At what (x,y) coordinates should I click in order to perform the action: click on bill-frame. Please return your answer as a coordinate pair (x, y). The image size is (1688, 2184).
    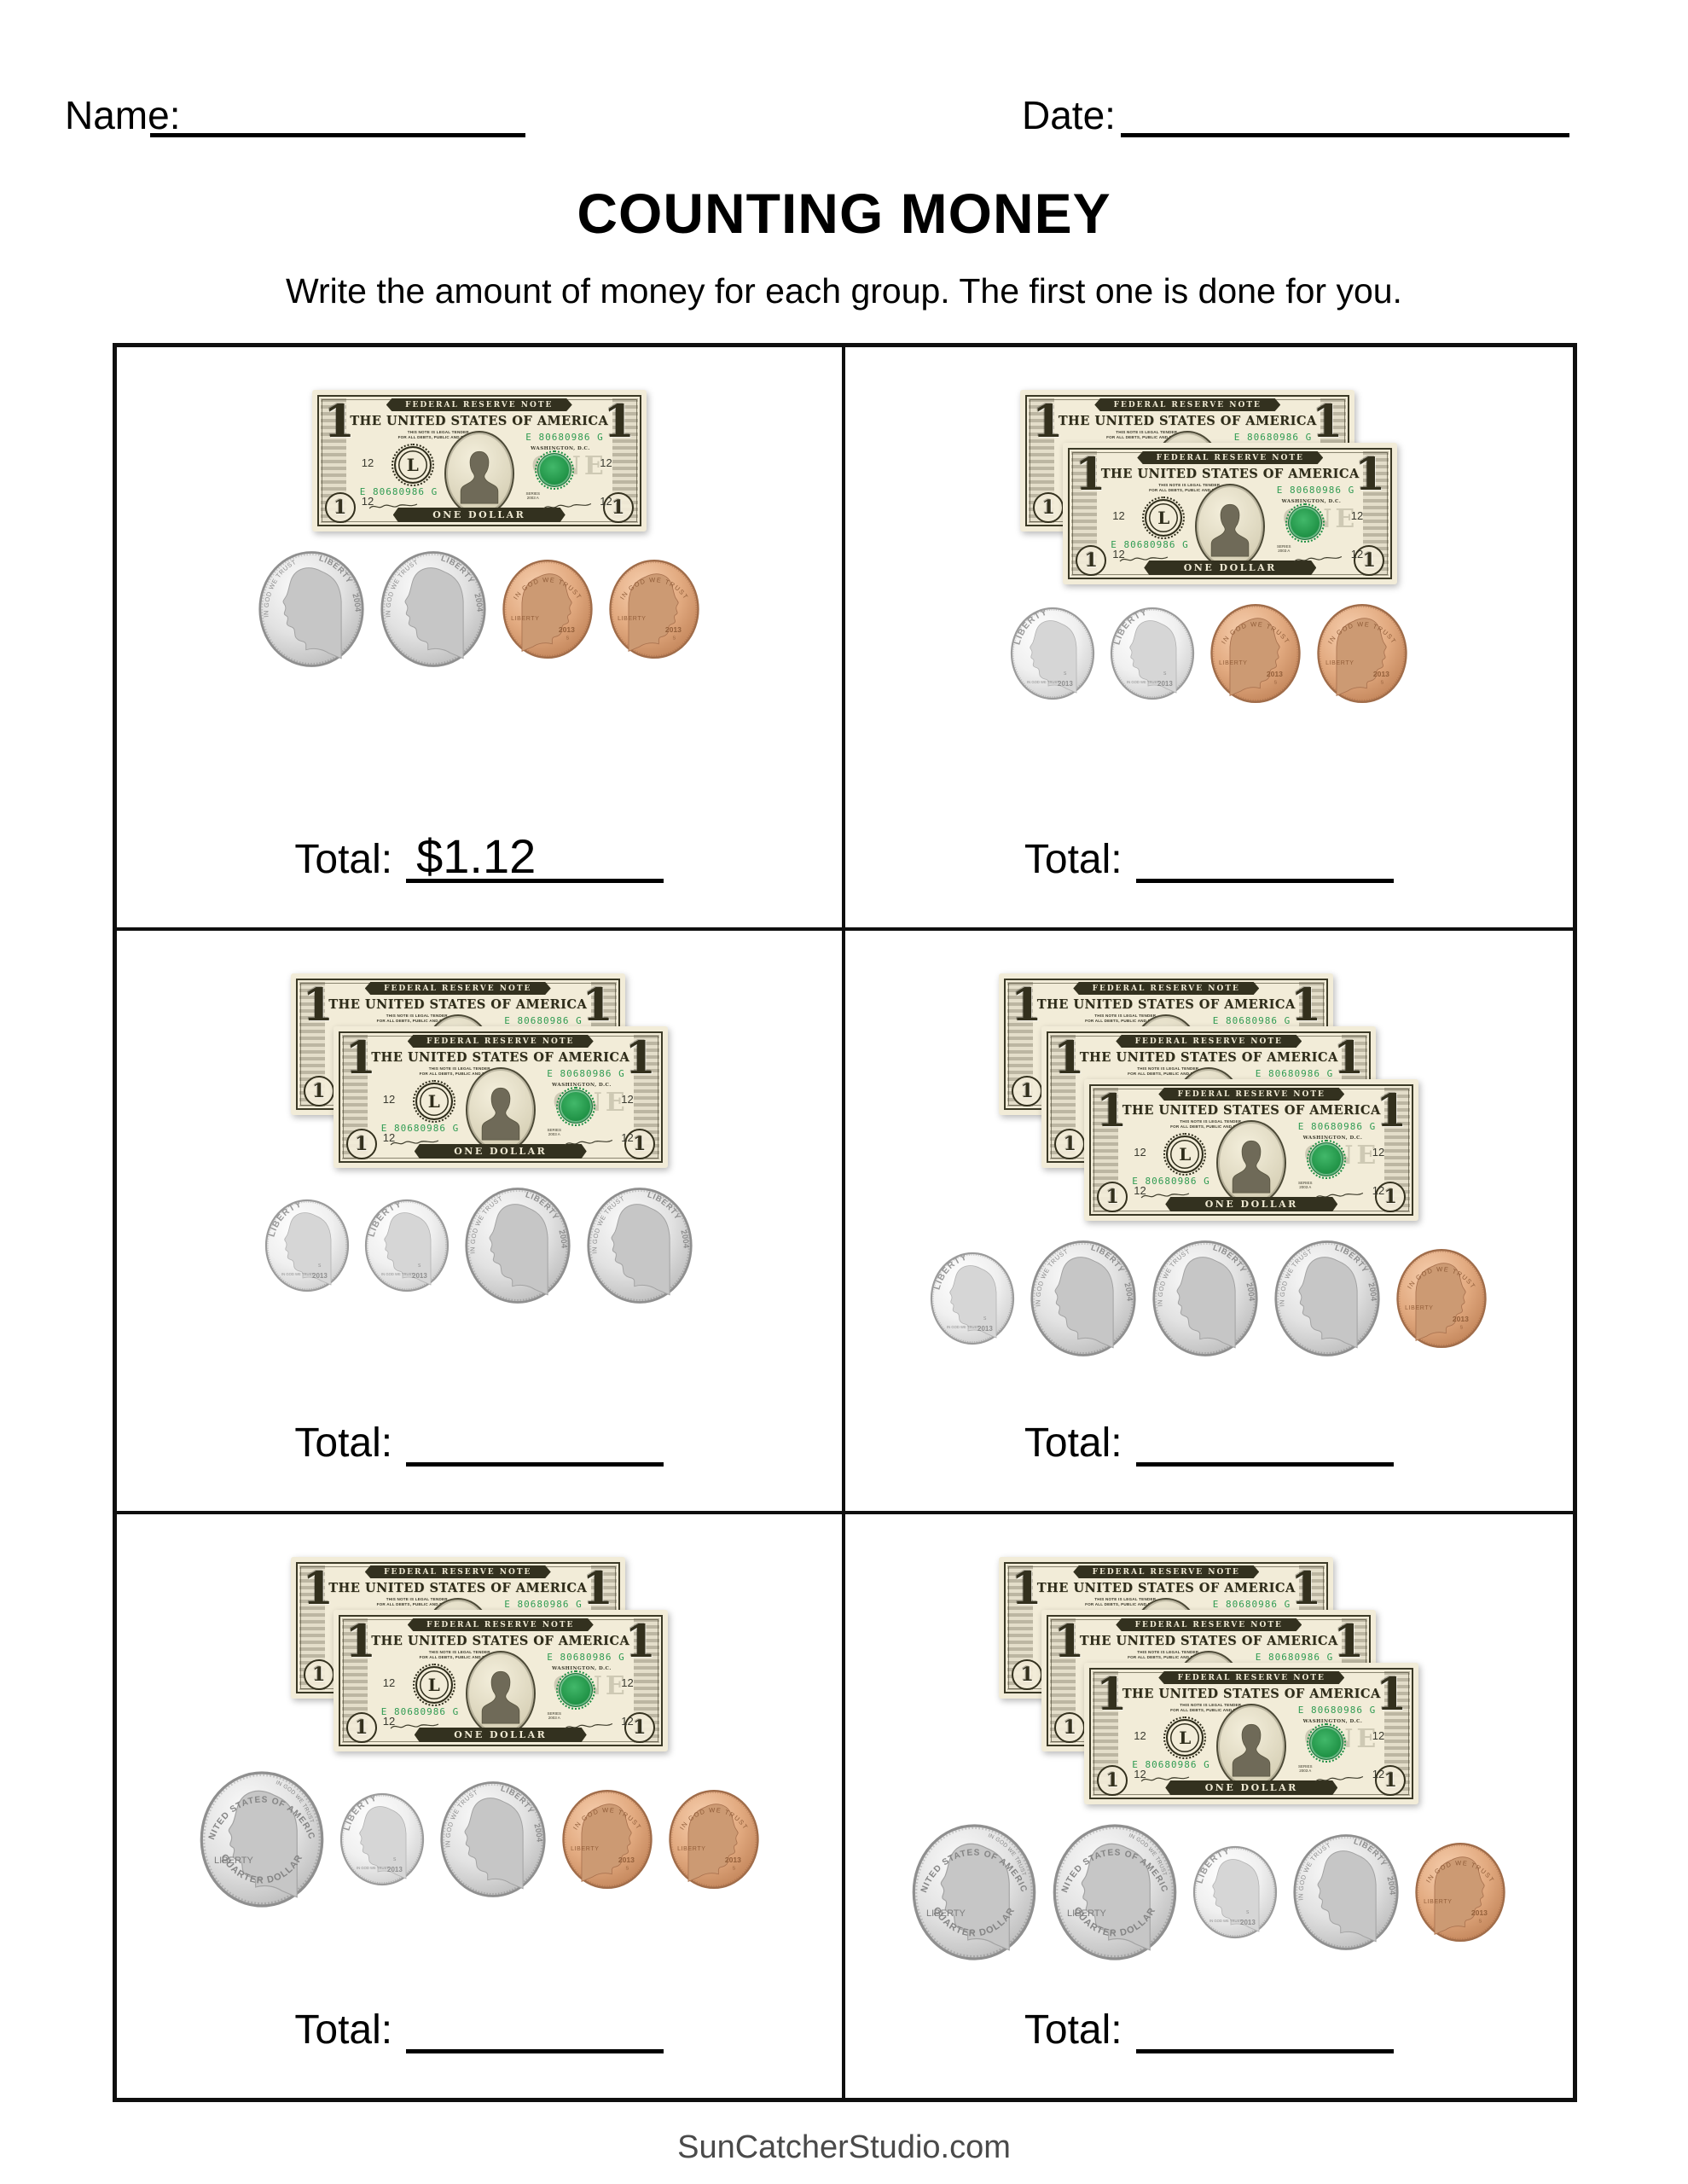
    Looking at the image, I should click on (500, 1681).